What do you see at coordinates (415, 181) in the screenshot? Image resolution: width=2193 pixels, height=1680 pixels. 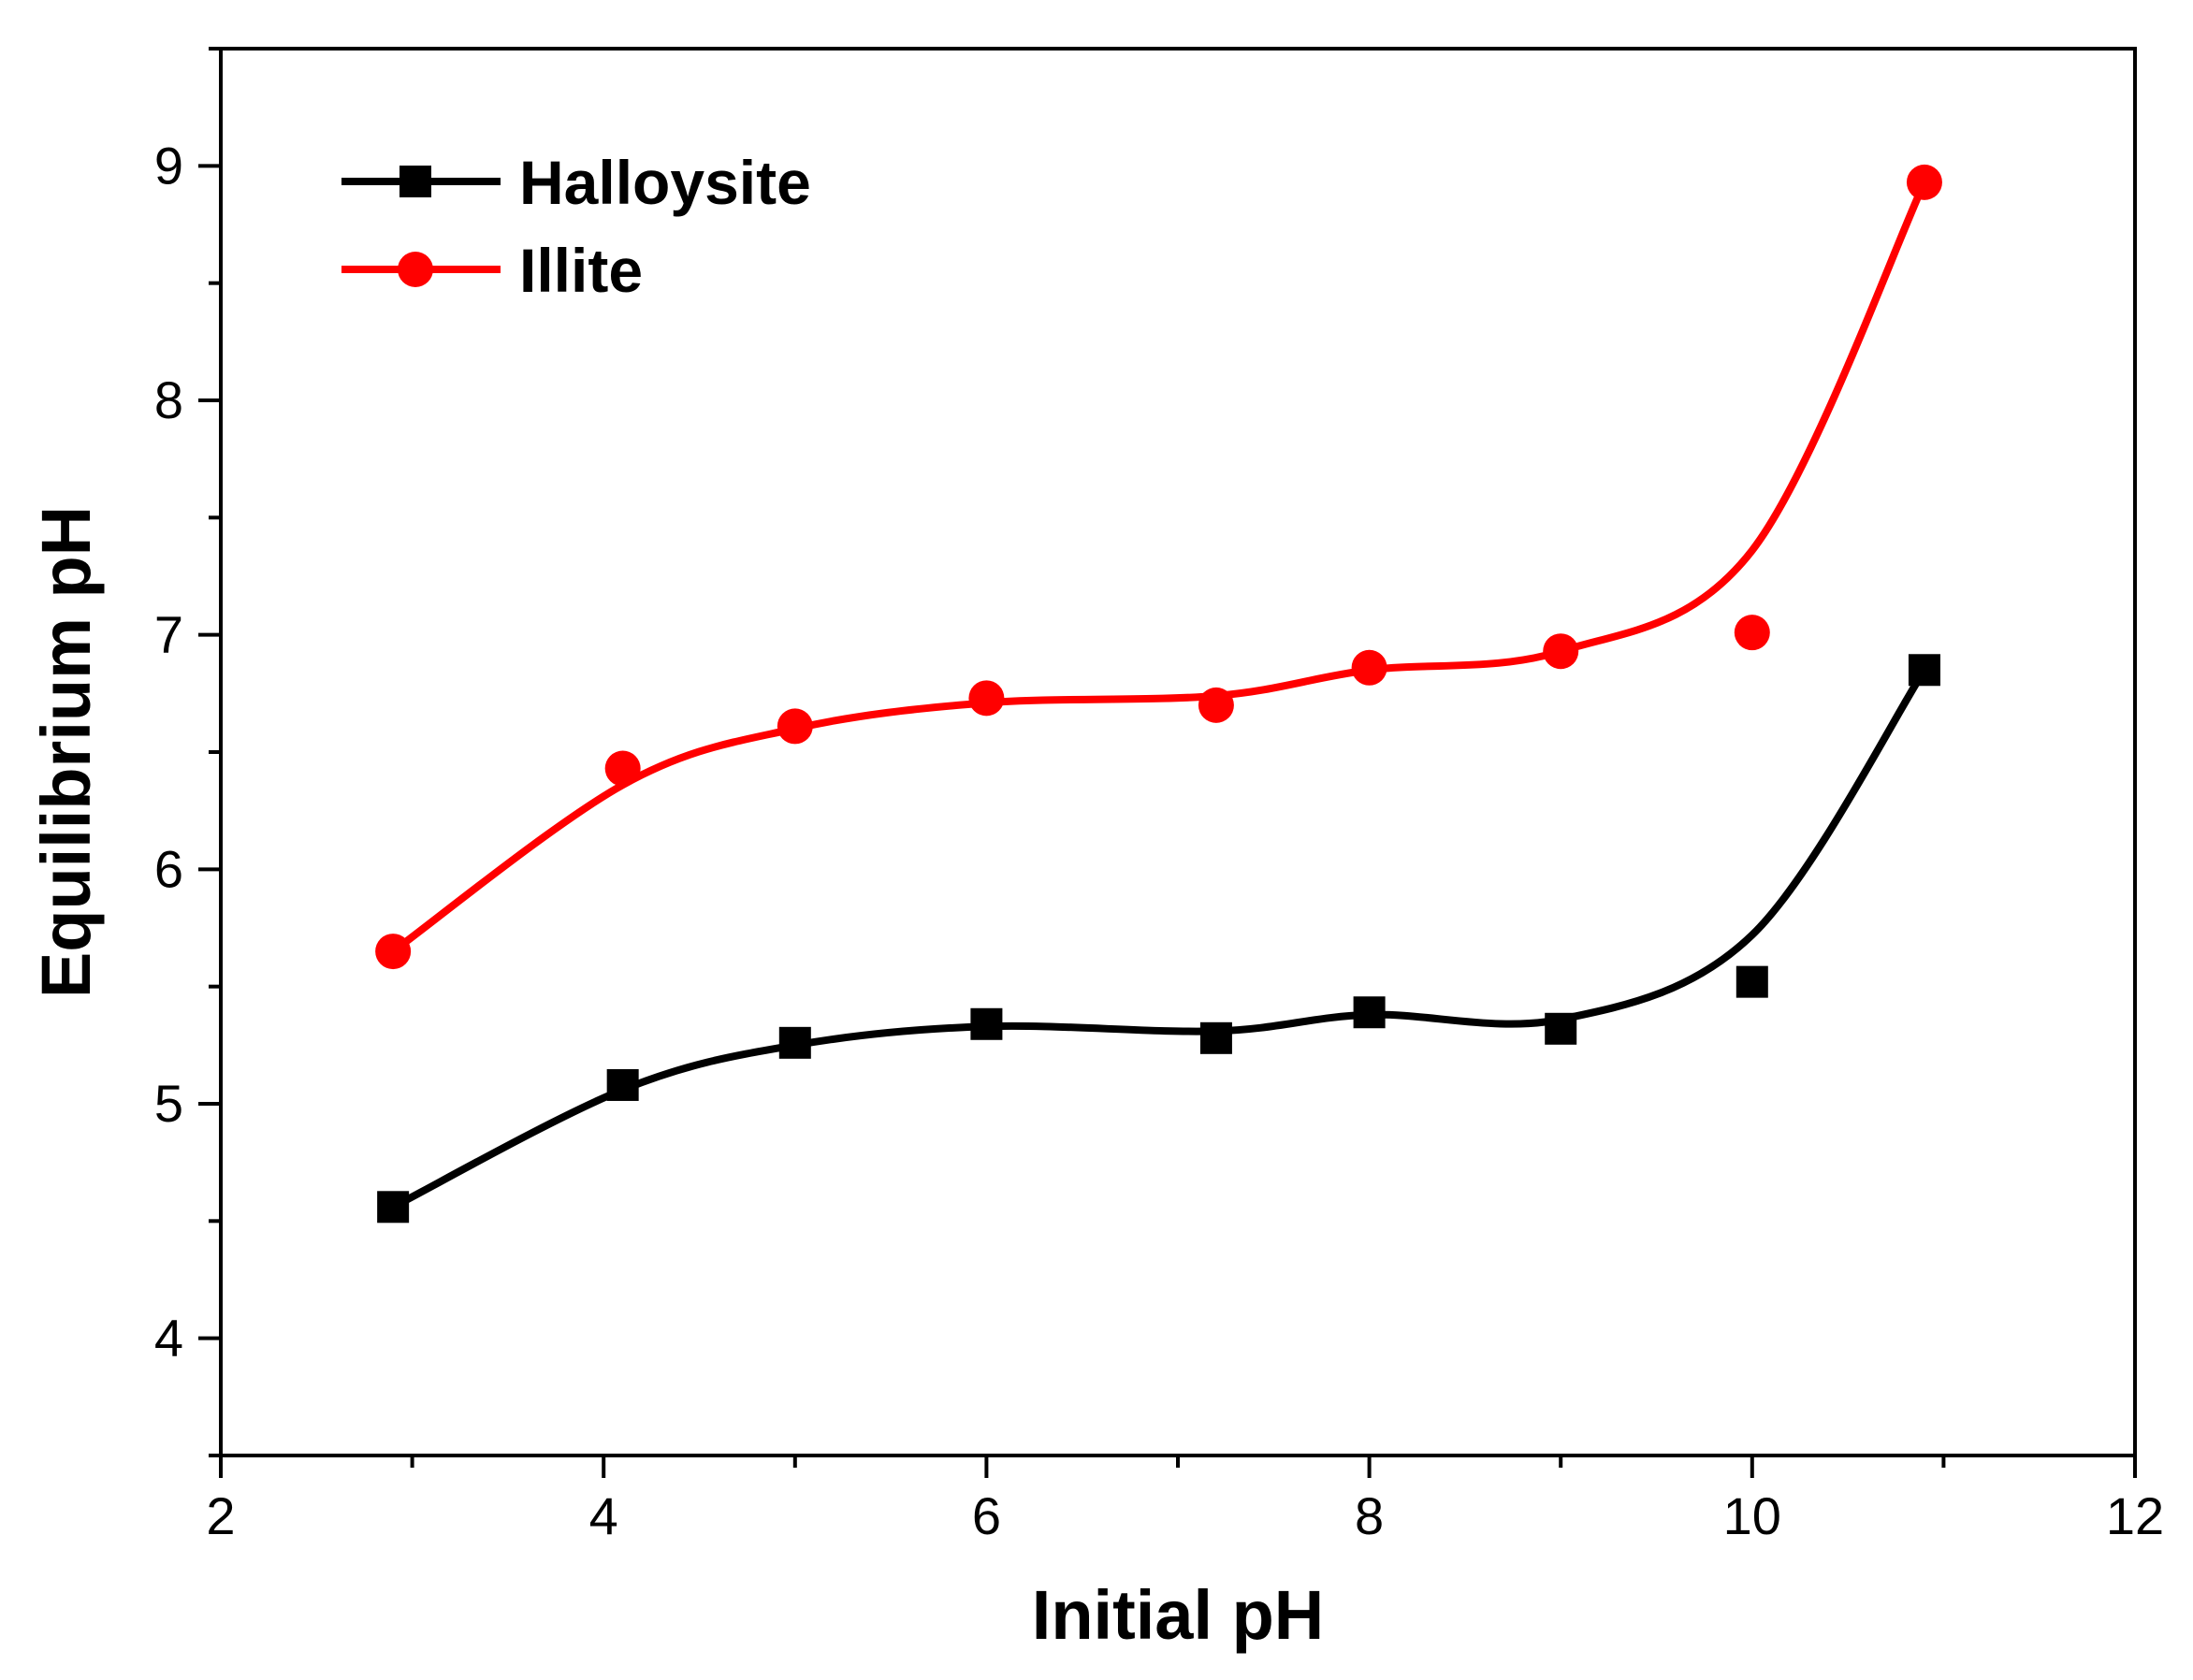 I see `legend-marker-halloysite` at bounding box center [415, 181].